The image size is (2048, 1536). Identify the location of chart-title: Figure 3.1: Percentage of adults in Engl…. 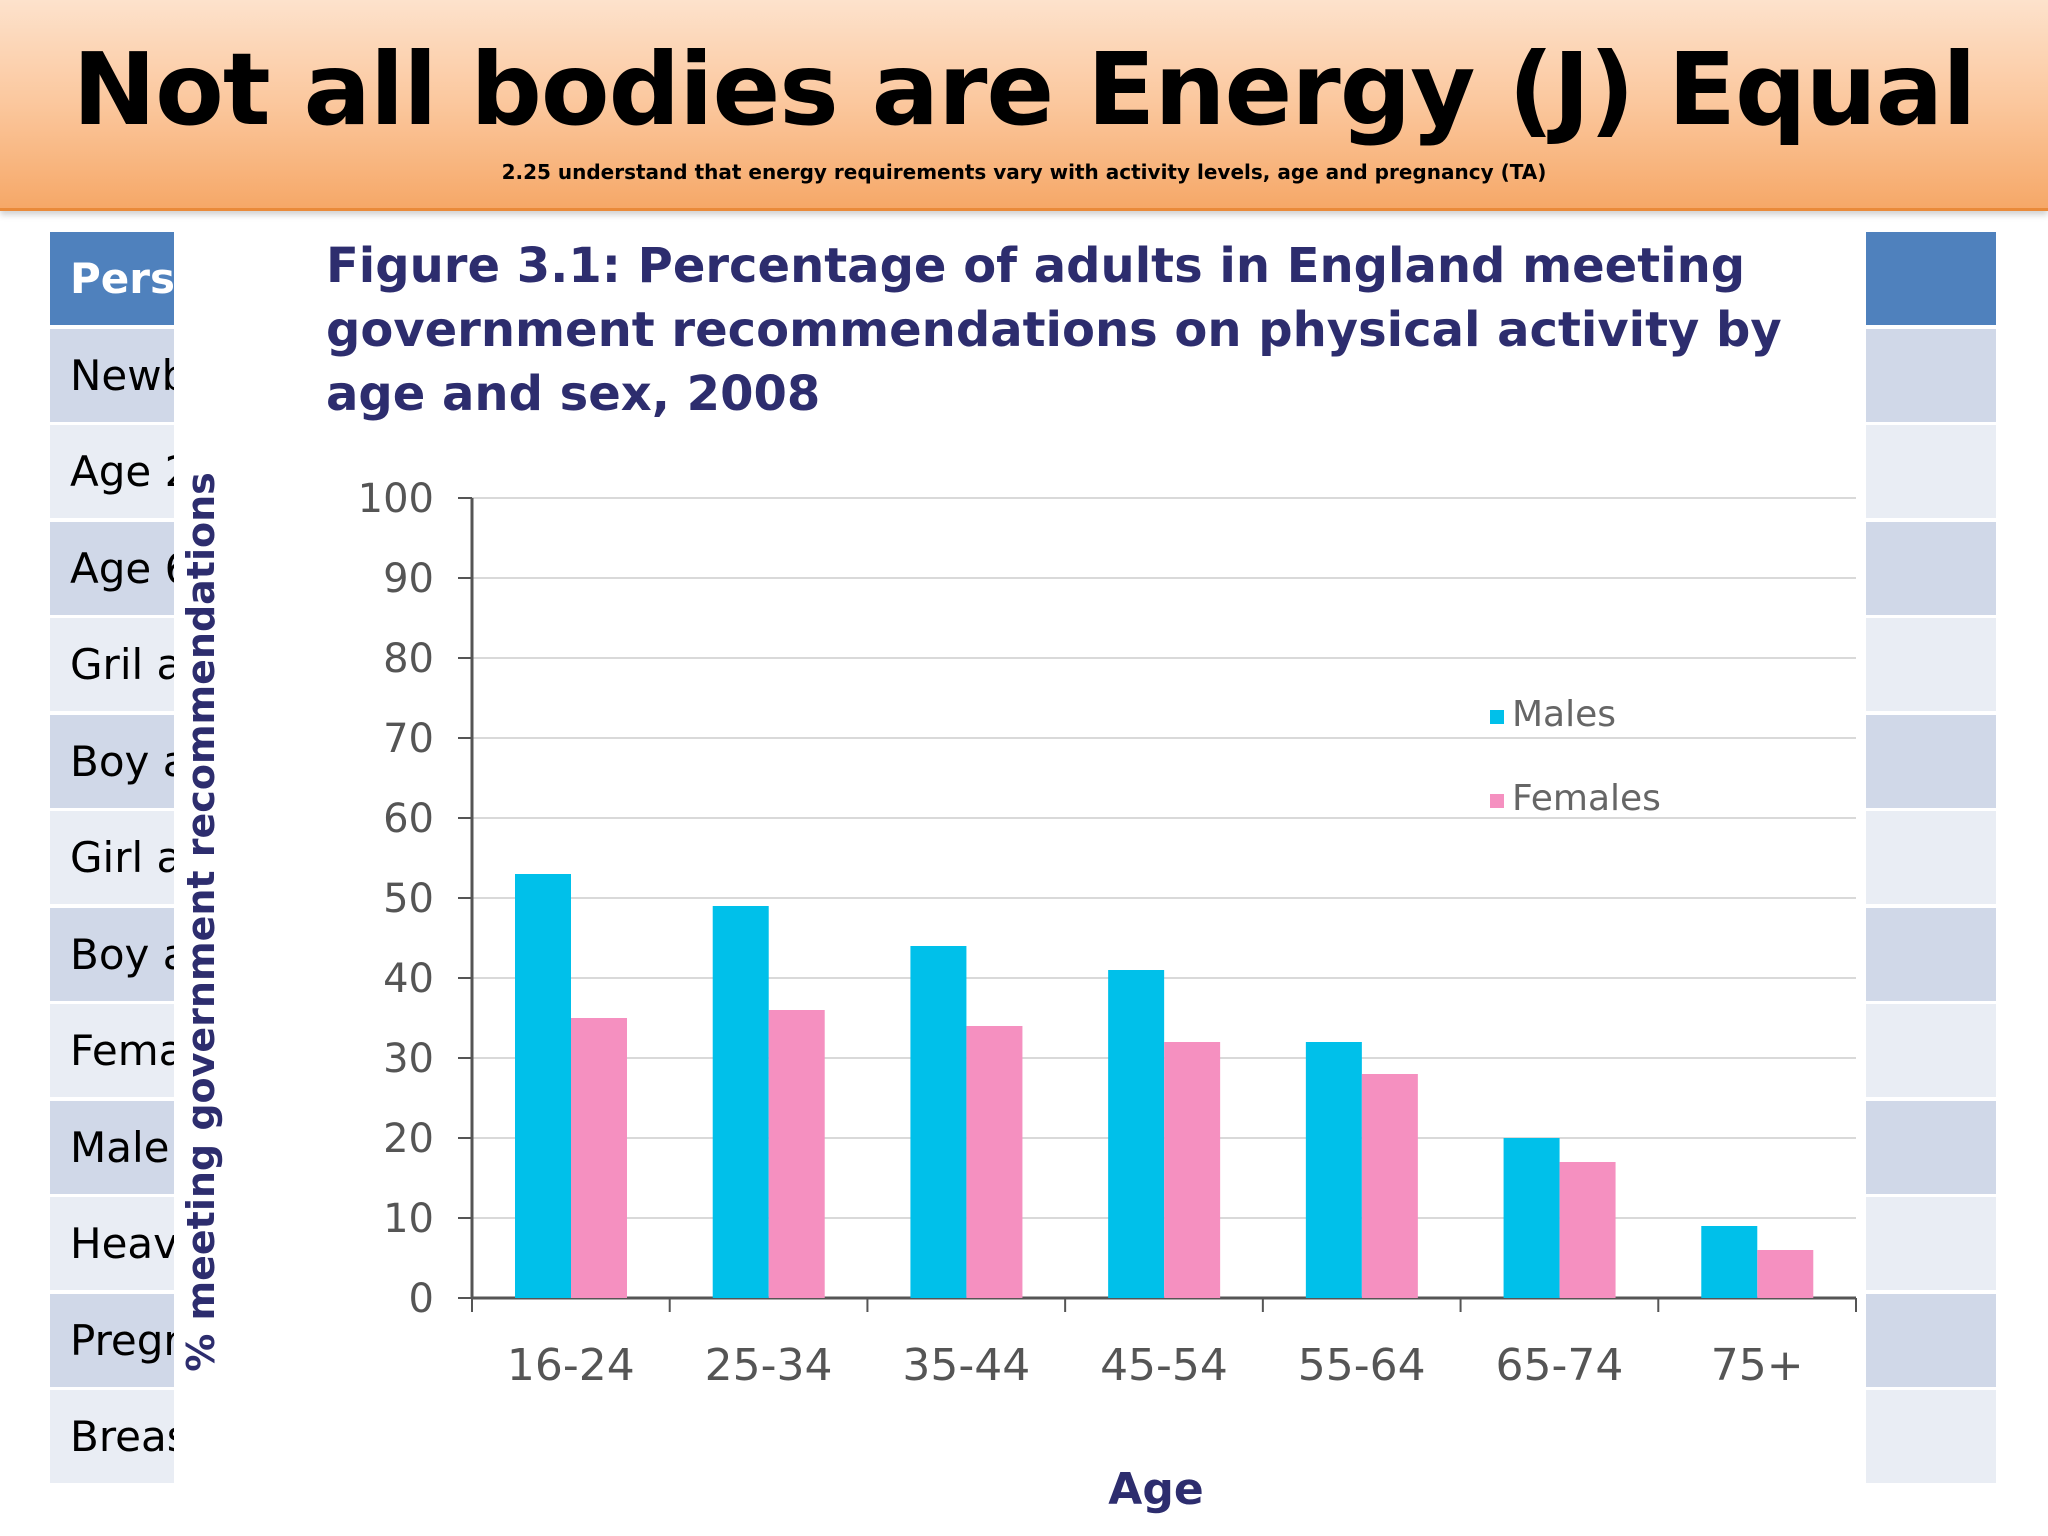
(1054, 330).